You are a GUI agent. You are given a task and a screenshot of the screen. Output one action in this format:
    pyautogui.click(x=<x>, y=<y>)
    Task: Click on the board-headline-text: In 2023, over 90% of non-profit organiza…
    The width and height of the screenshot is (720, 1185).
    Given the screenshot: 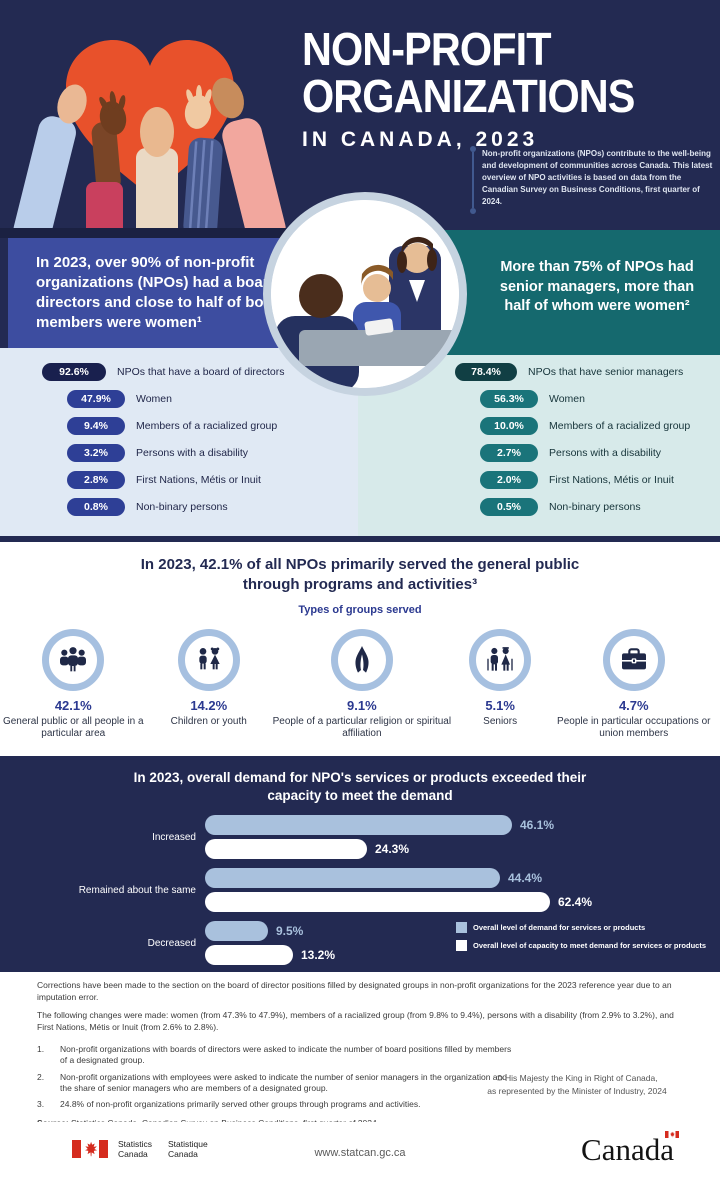 What is the action you would take?
    pyautogui.click(x=166, y=293)
    